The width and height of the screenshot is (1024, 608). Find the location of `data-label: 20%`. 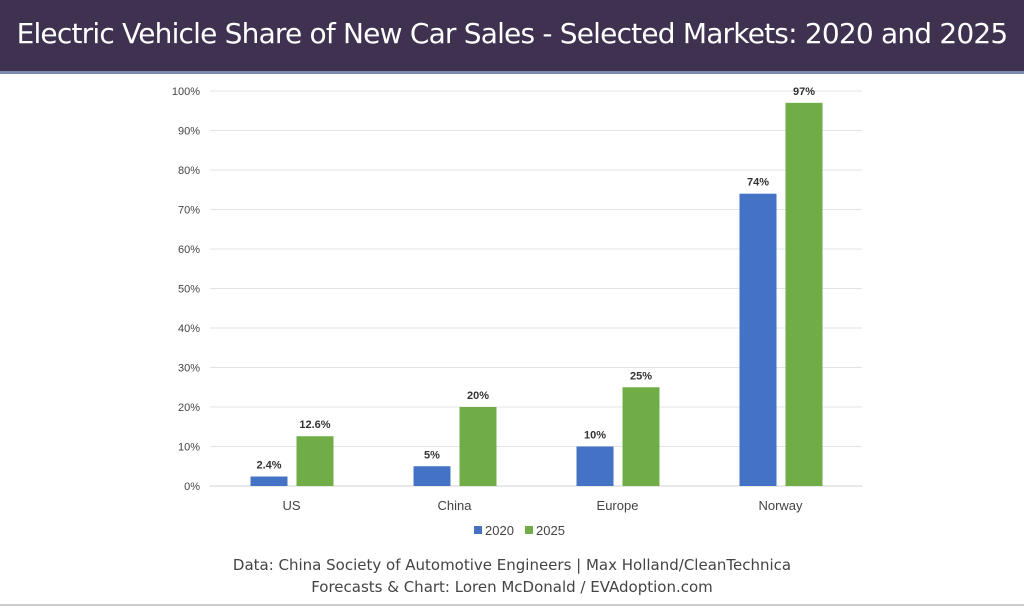

data-label: 20% is located at coordinates (478, 396).